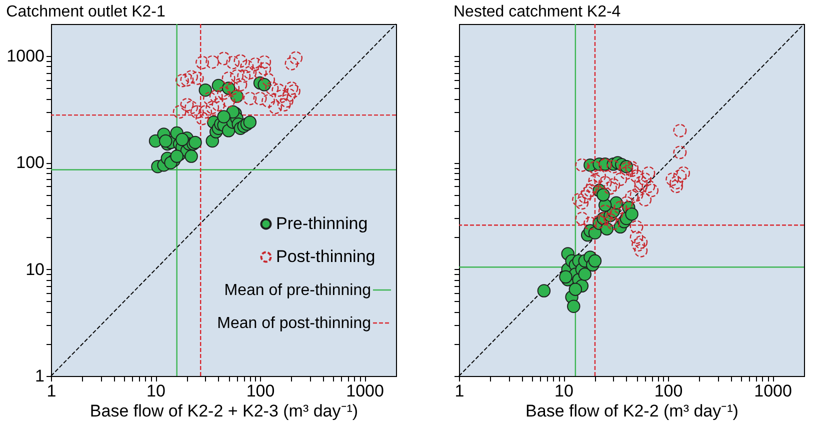 The height and width of the screenshot is (443, 821). Describe the element at coordinates (86, 11) in the screenshot. I see `chart-title: Catchment outlet K2-1` at that location.